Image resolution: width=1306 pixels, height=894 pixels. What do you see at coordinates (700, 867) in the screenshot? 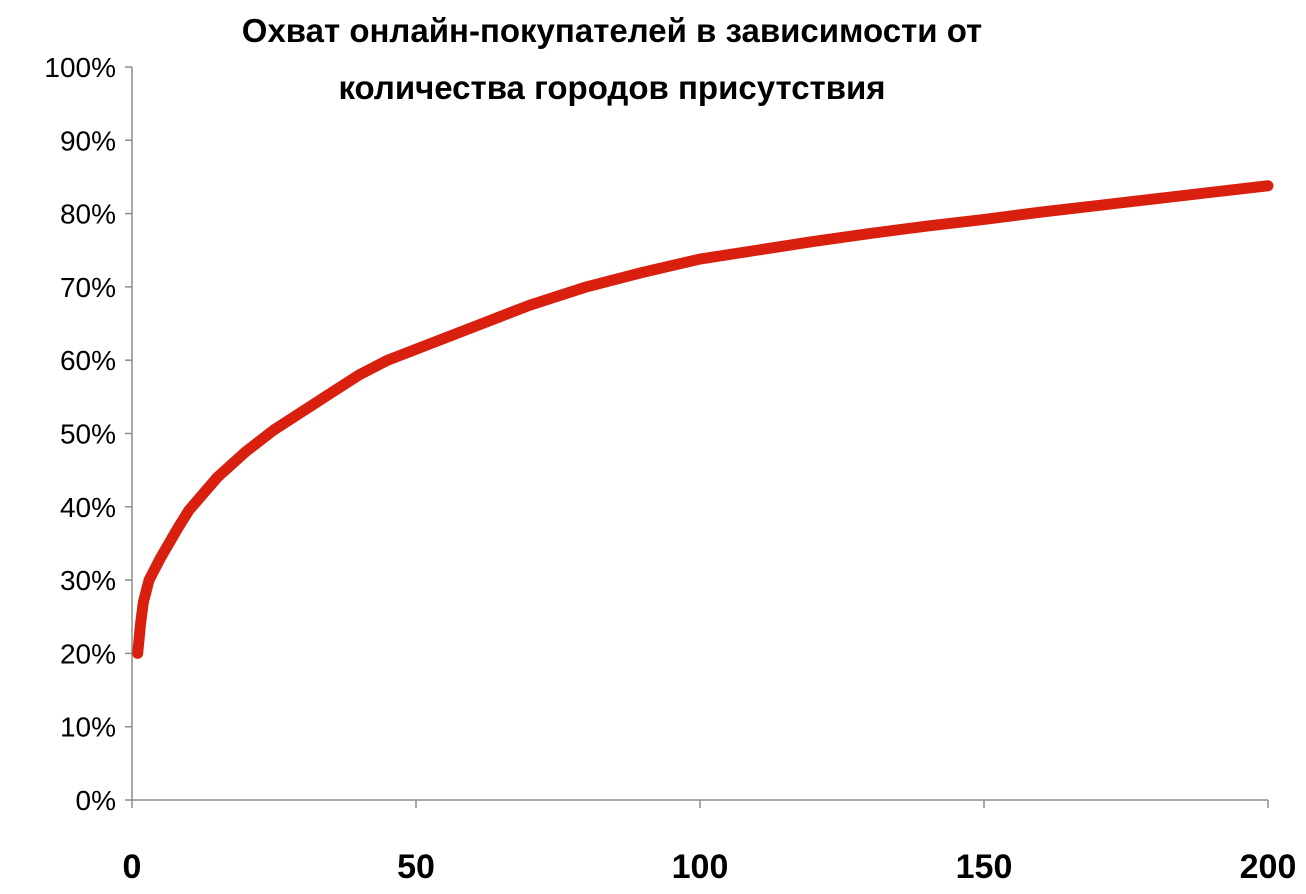
I see `x-tick-label: 100` at bounding box center [700, 867].